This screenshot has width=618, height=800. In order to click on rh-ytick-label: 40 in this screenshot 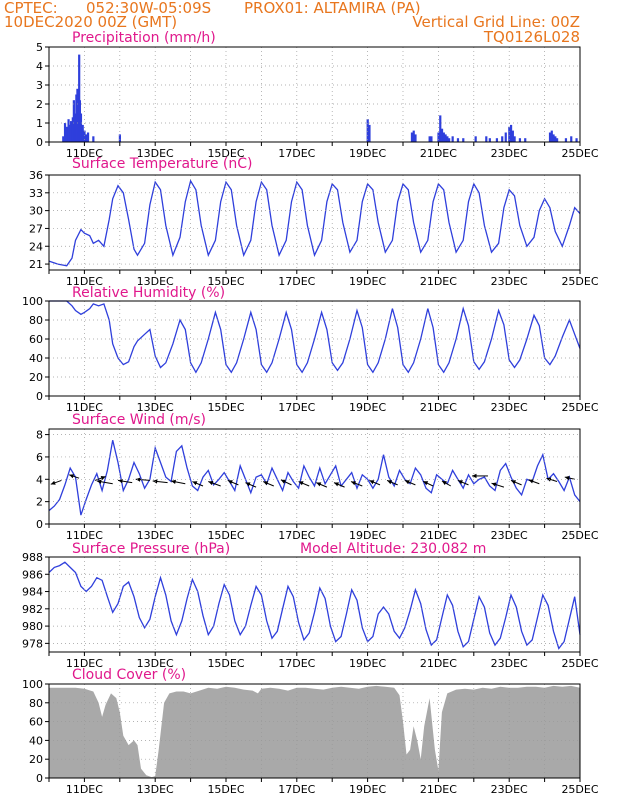, I will do `click(36, 358)`.